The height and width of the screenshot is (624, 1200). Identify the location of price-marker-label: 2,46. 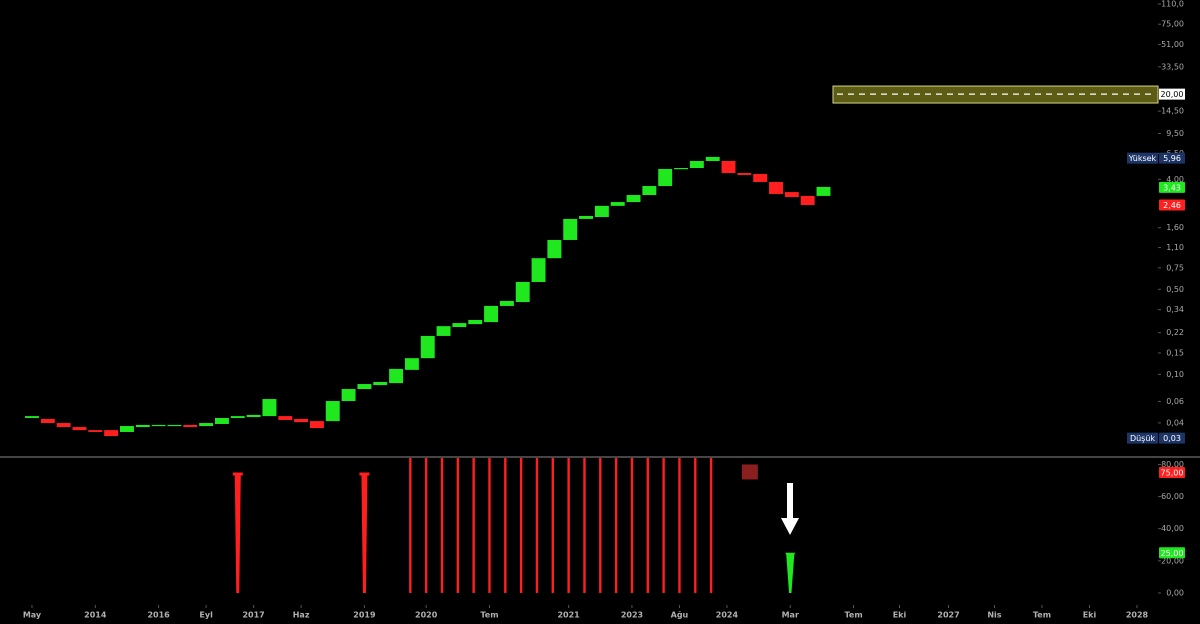
(1172, 205).